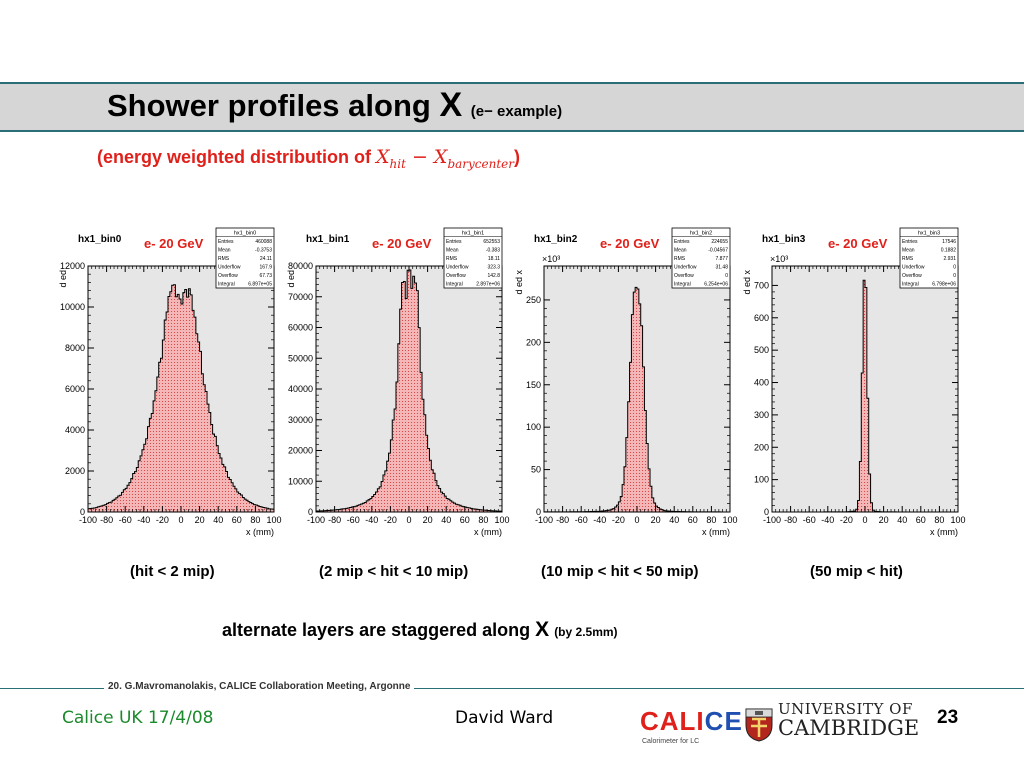  What do you see at coordinates (265, 276) in the screenshot?
I see `stats-row-value: 67.73` at bounding box center [265, 276].